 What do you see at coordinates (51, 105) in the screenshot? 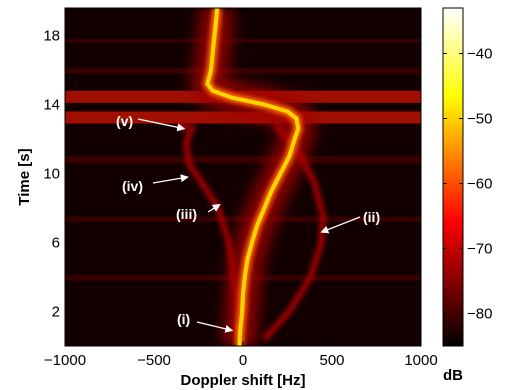
I see `y-tick-label: 14` at bounding box center [51, 105].